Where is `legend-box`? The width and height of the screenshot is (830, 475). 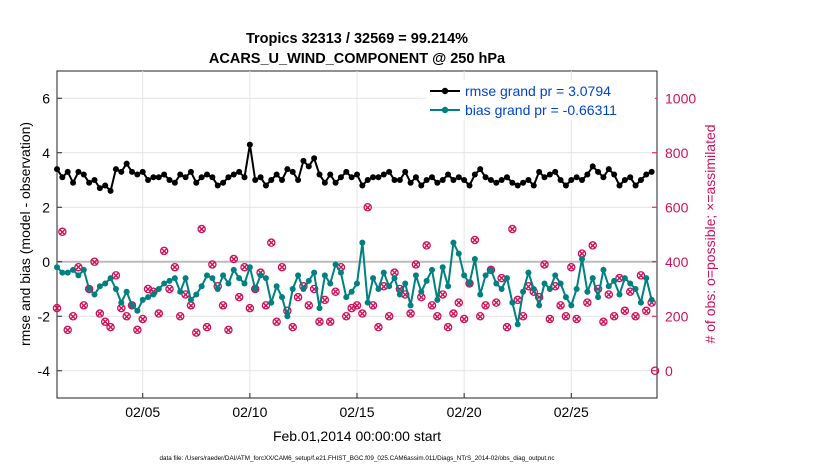 legend-box is located at coordinates (540, 100).